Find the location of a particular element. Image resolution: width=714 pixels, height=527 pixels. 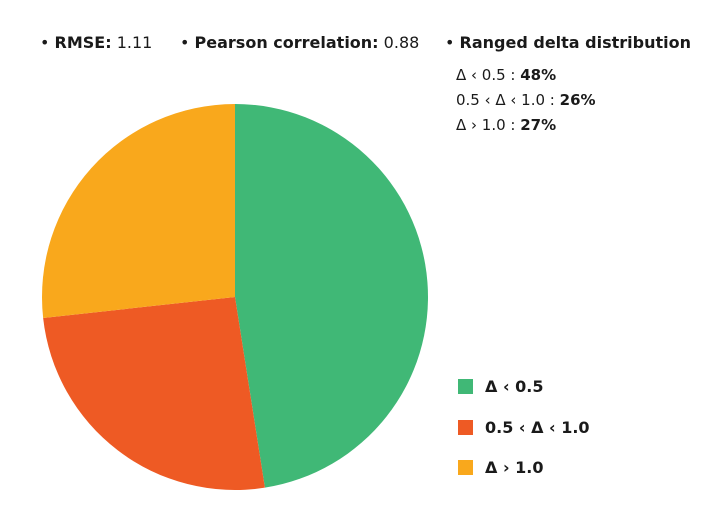

legend-item: Δ ‹ 0.5 is located at coordinates (500, 387).